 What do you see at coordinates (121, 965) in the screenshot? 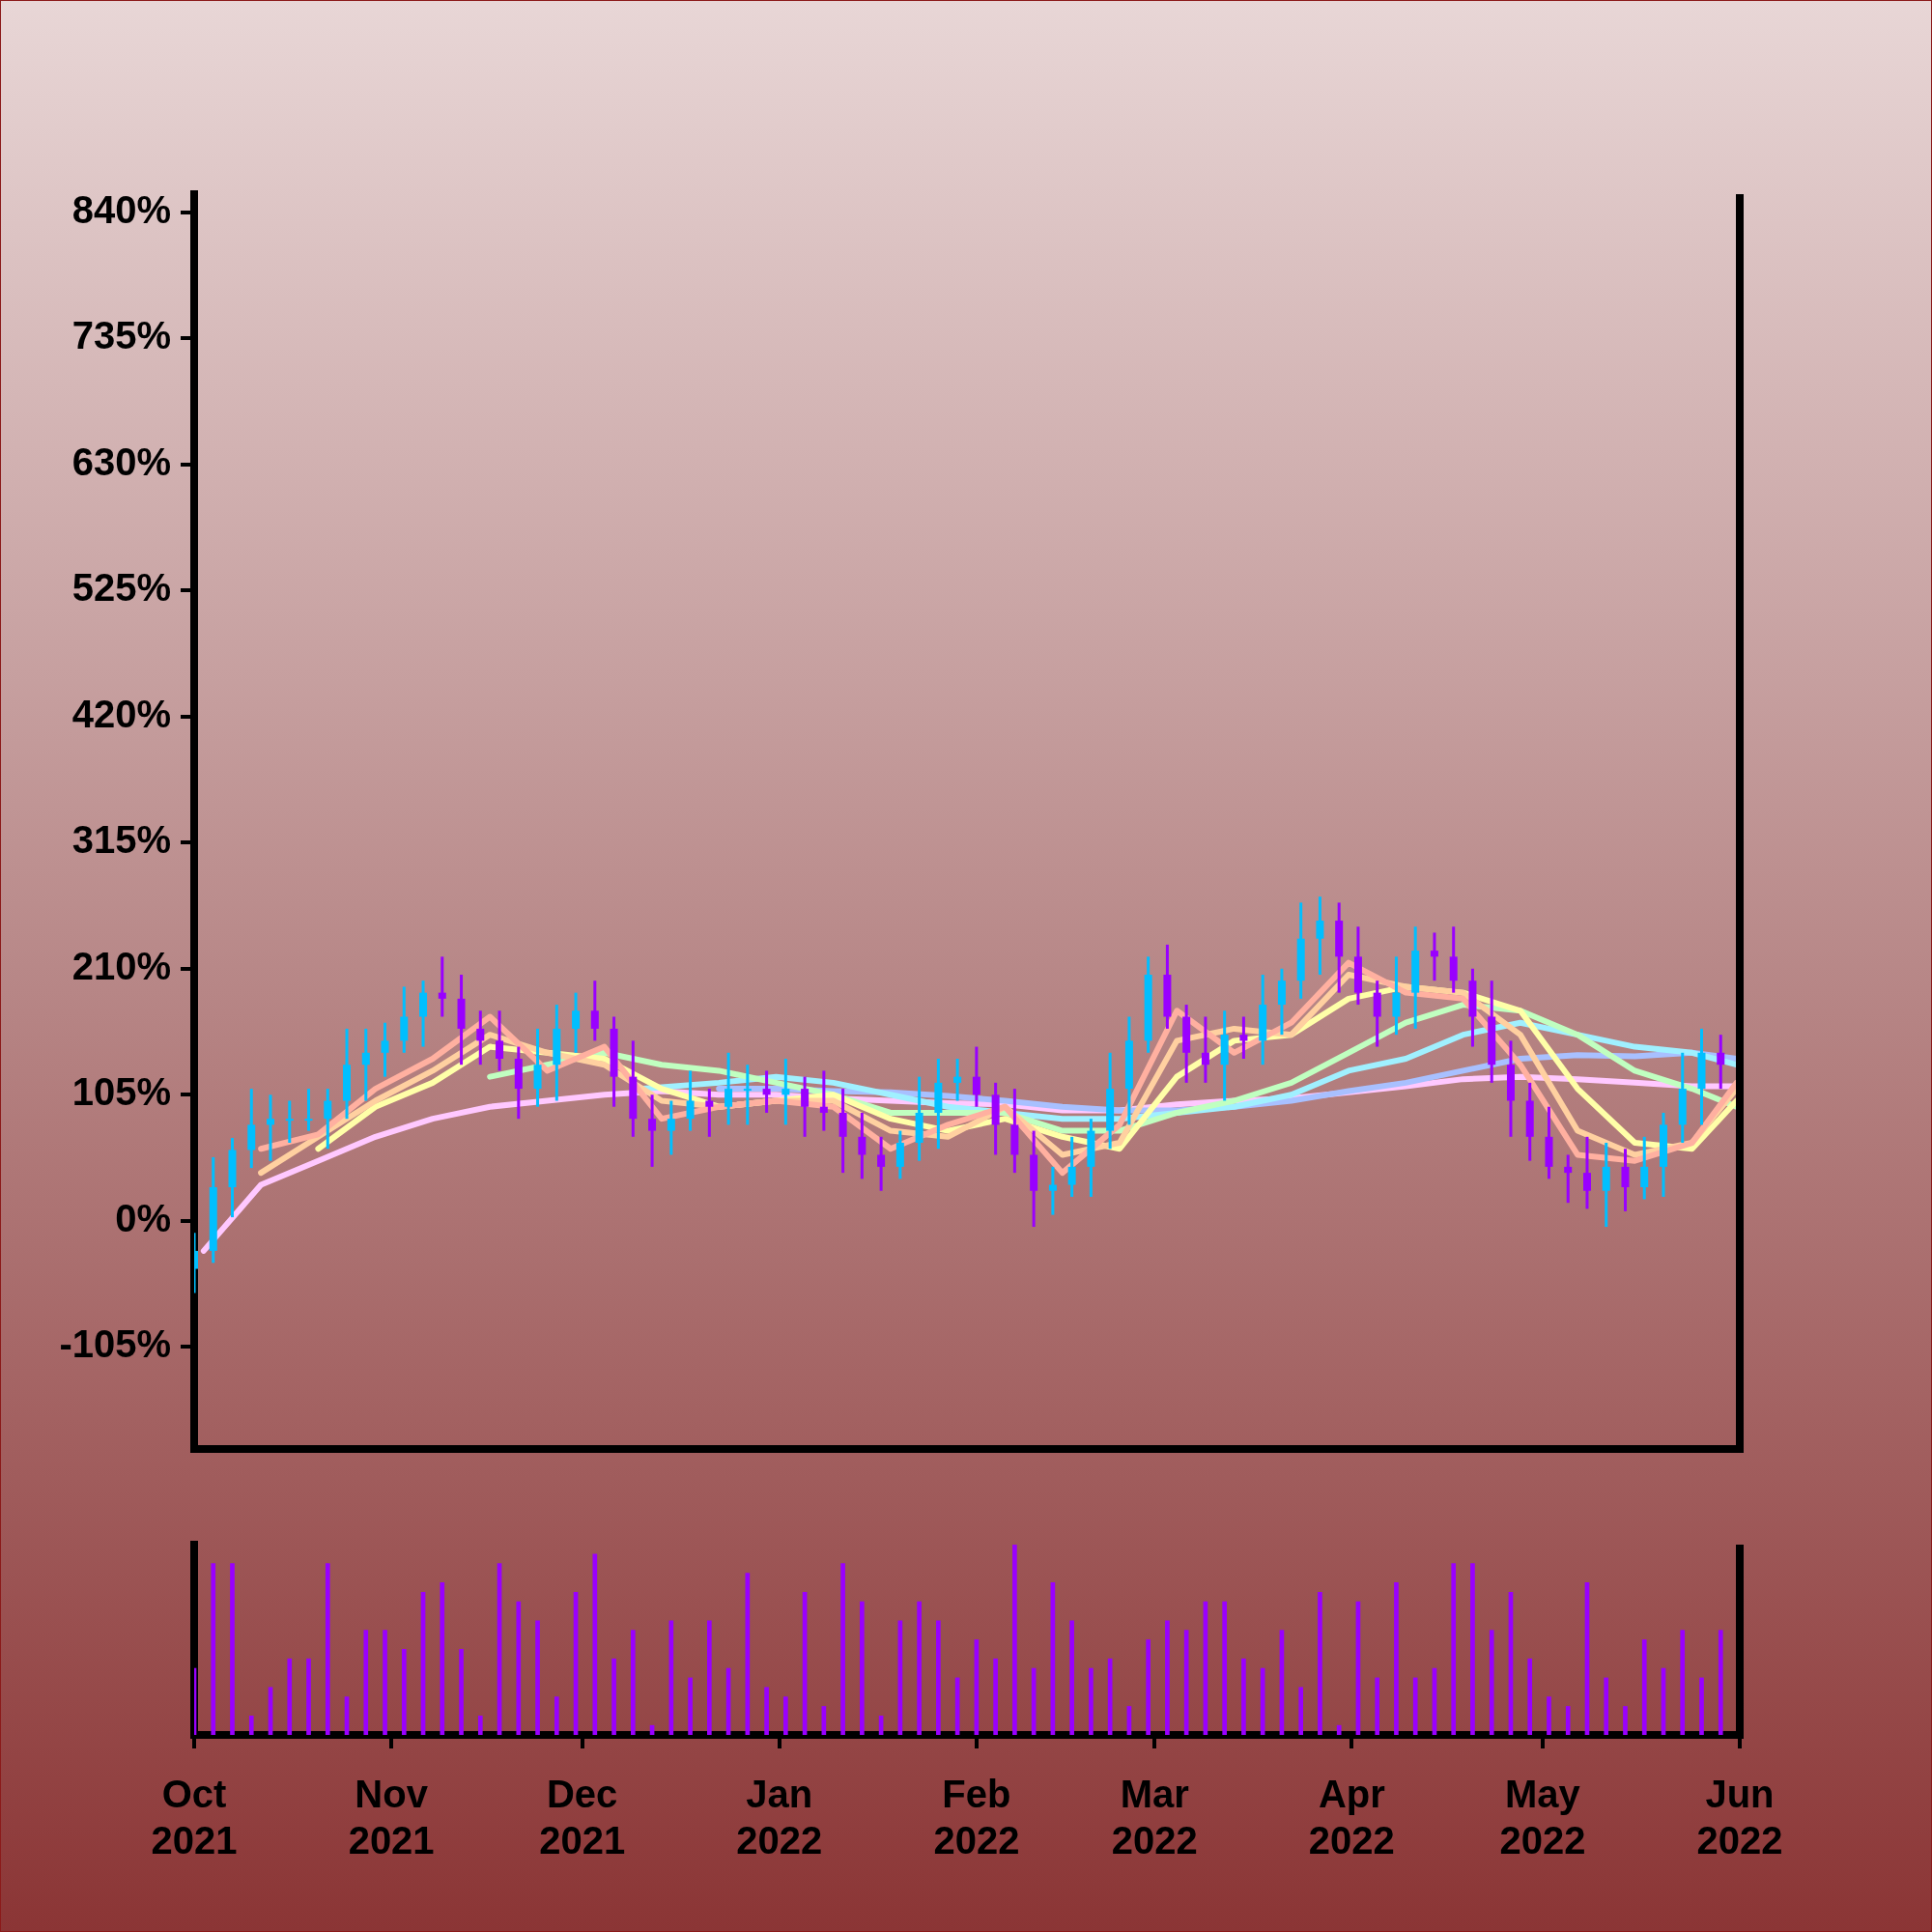
I see `y-tick-label: 210%` at bounding box center [121, 965].